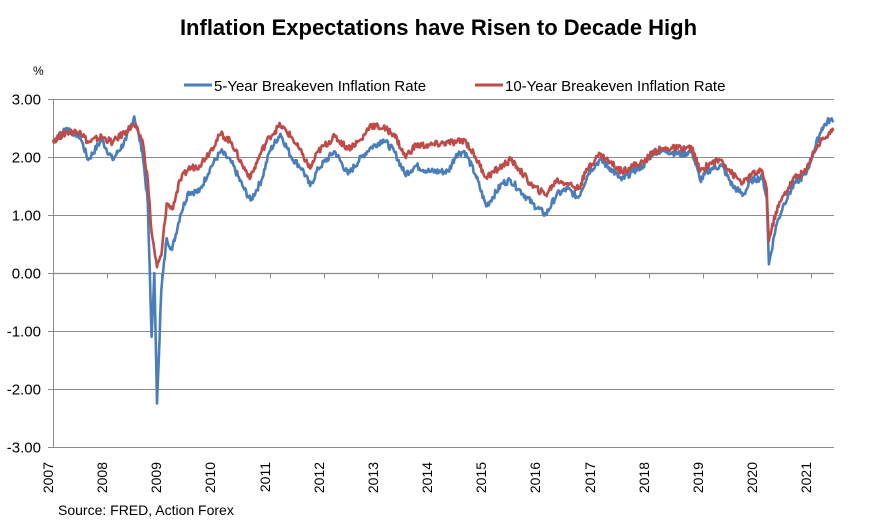 The height and width of the screenshot is (524, 877). Describe the element at coordinates (24, 332) in the screenshot. I see `y-tick-label: -1.00` at that location.